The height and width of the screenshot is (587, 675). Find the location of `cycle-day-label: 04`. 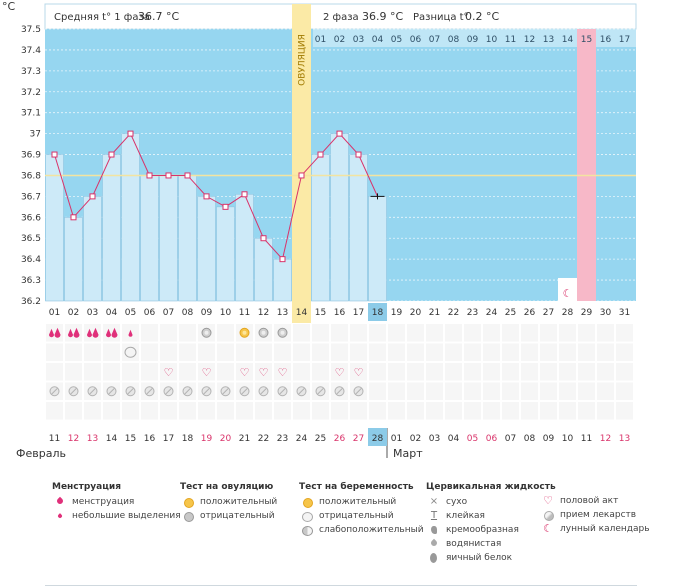

cycle-day-label: 04 is located at coordinates (112, 313).